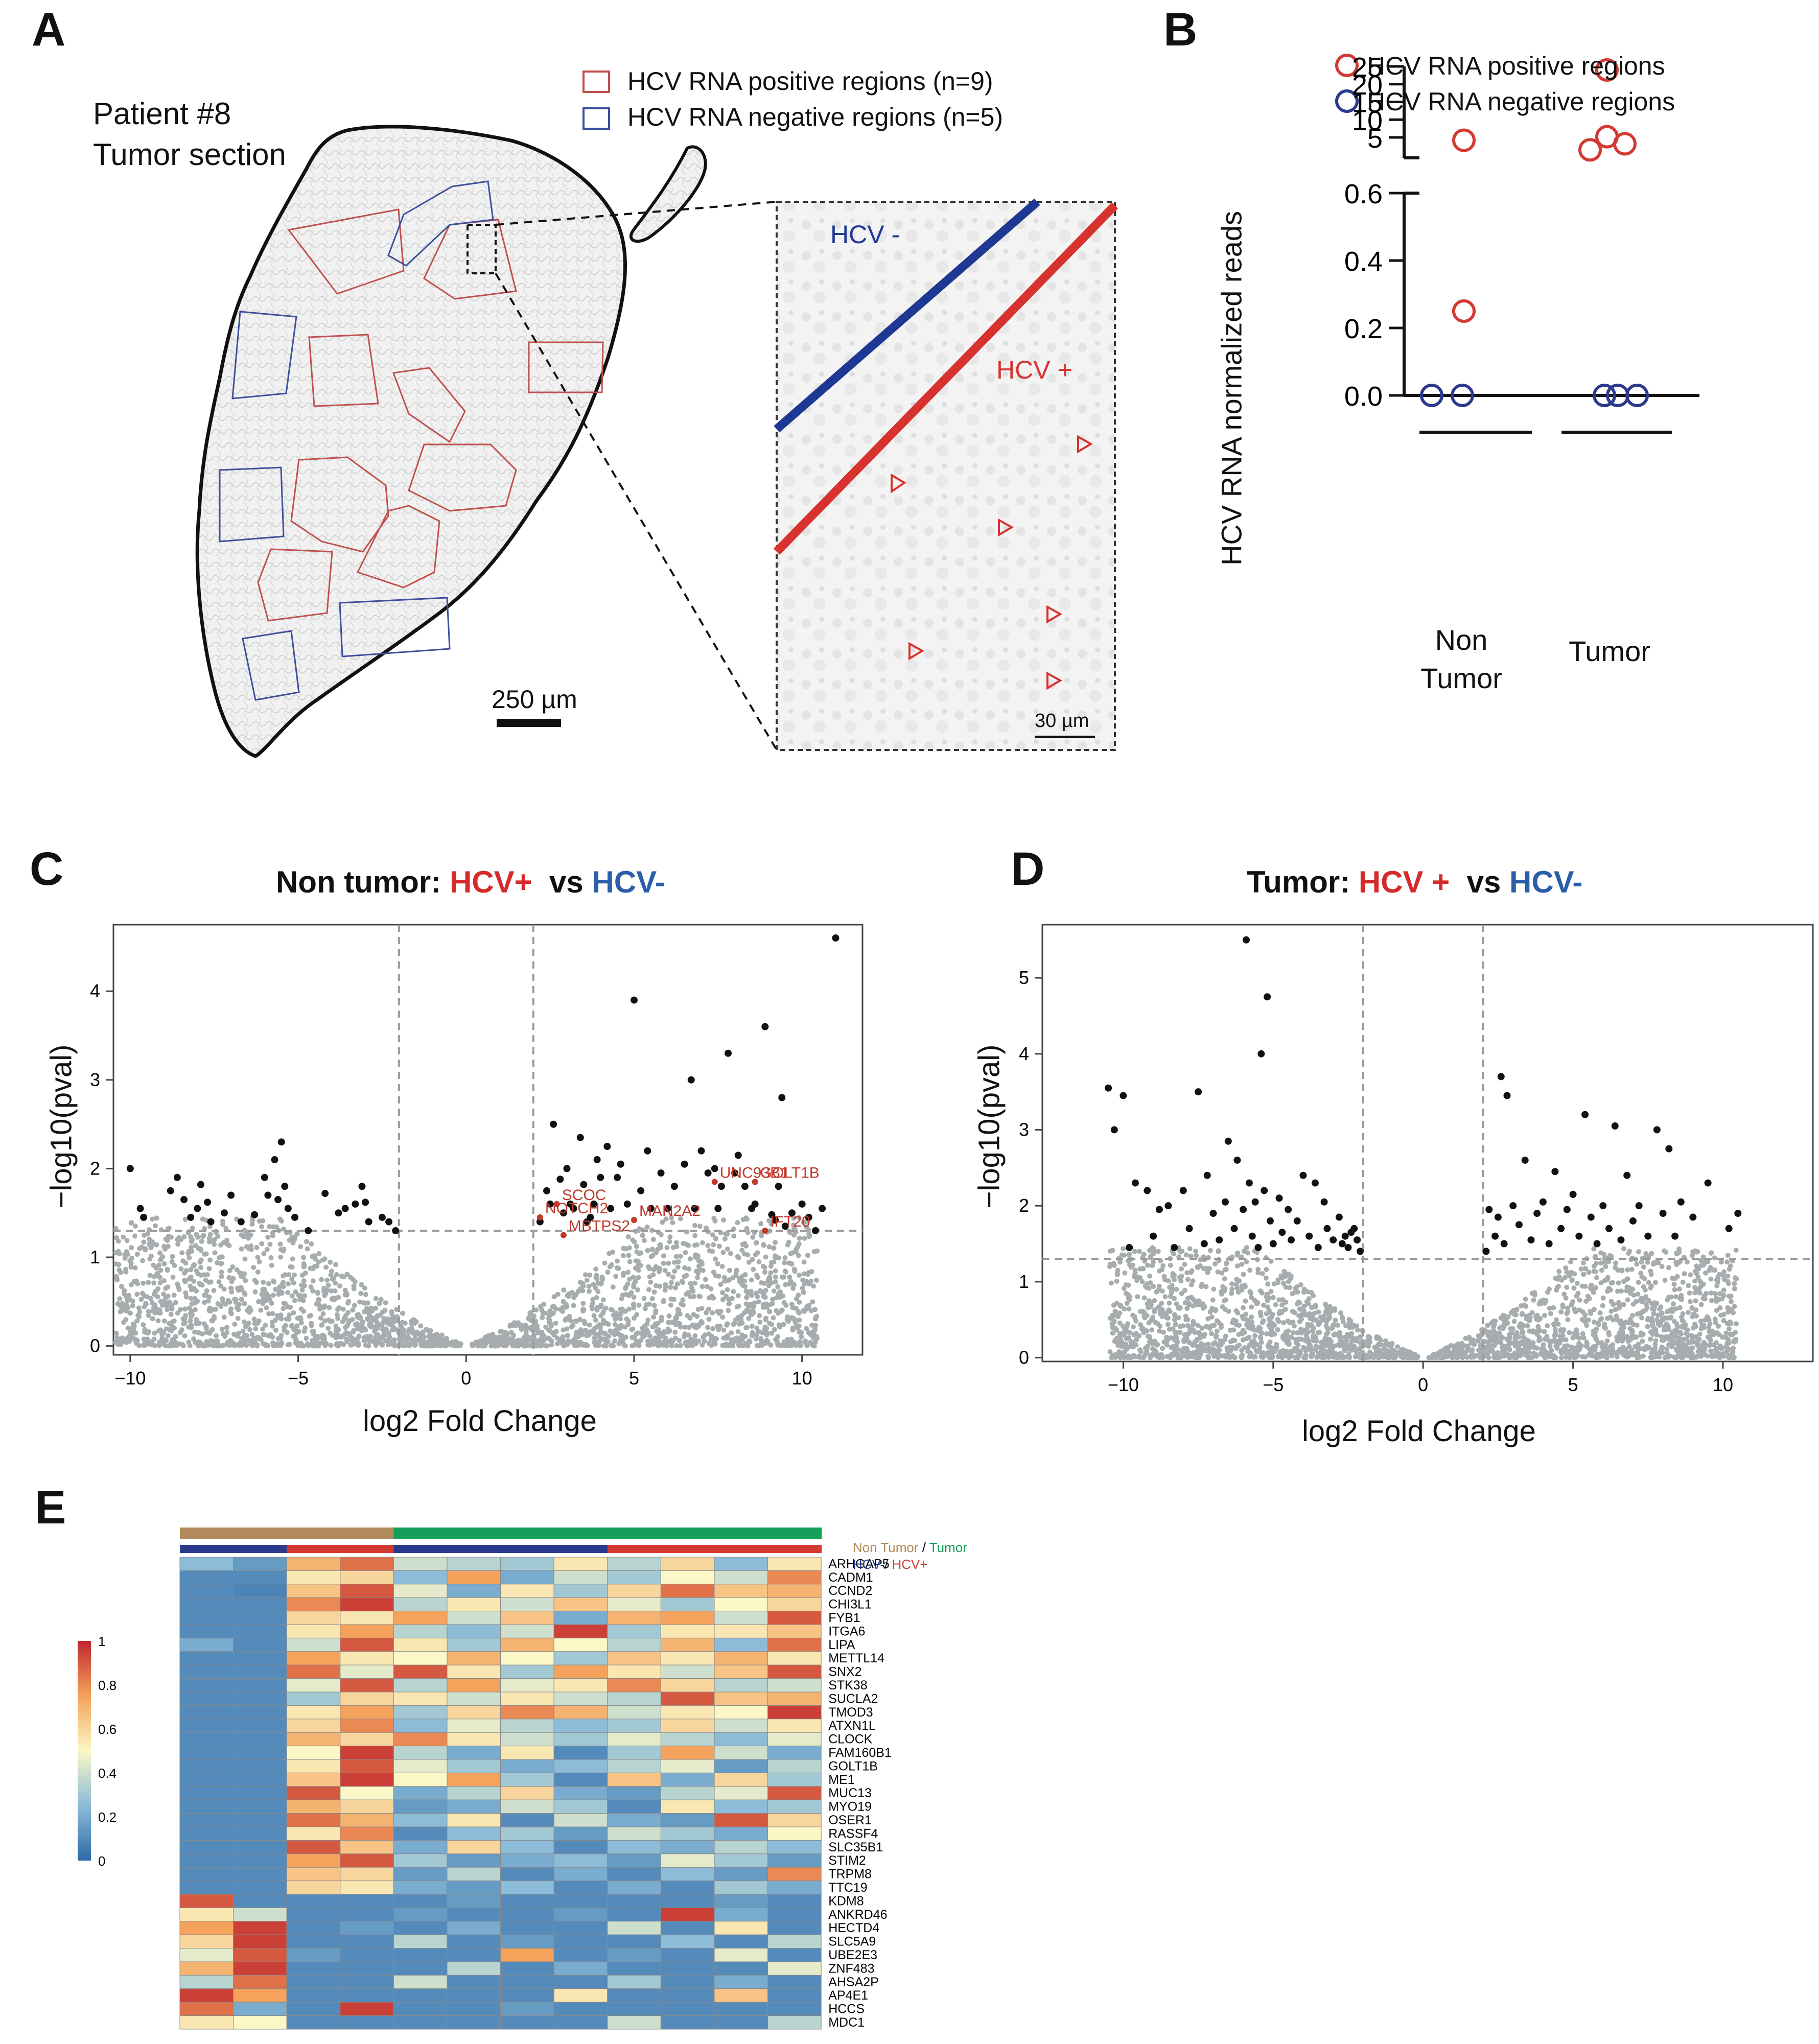  What do you see at coordinates (1521, 101) in the screenshot?
I see `legend-label-negative-b: HCV RNA negative regions` at bounding box center [1521, 101].